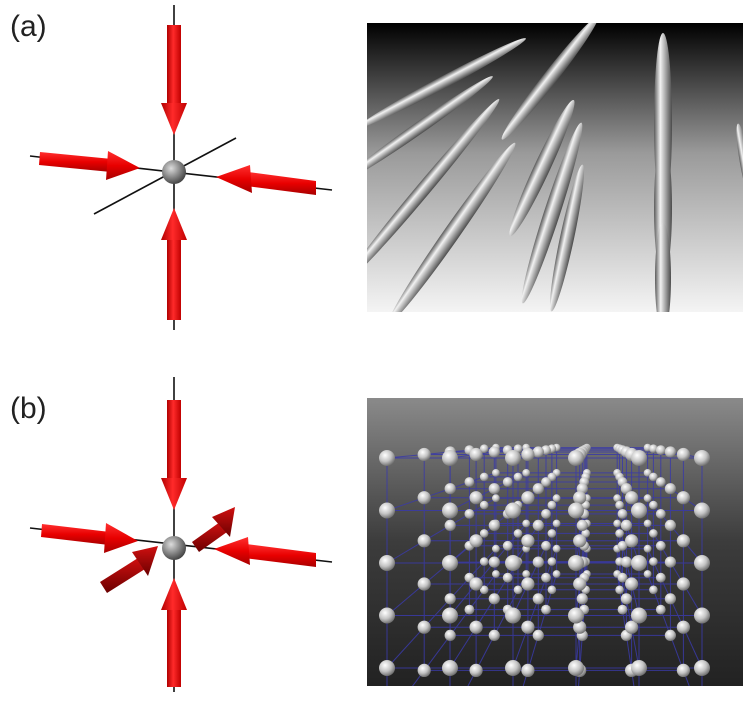  What do you see at coordinates (174, 455) in the screenshot?
I see `arrow-top` at bounding box center [174, 455].